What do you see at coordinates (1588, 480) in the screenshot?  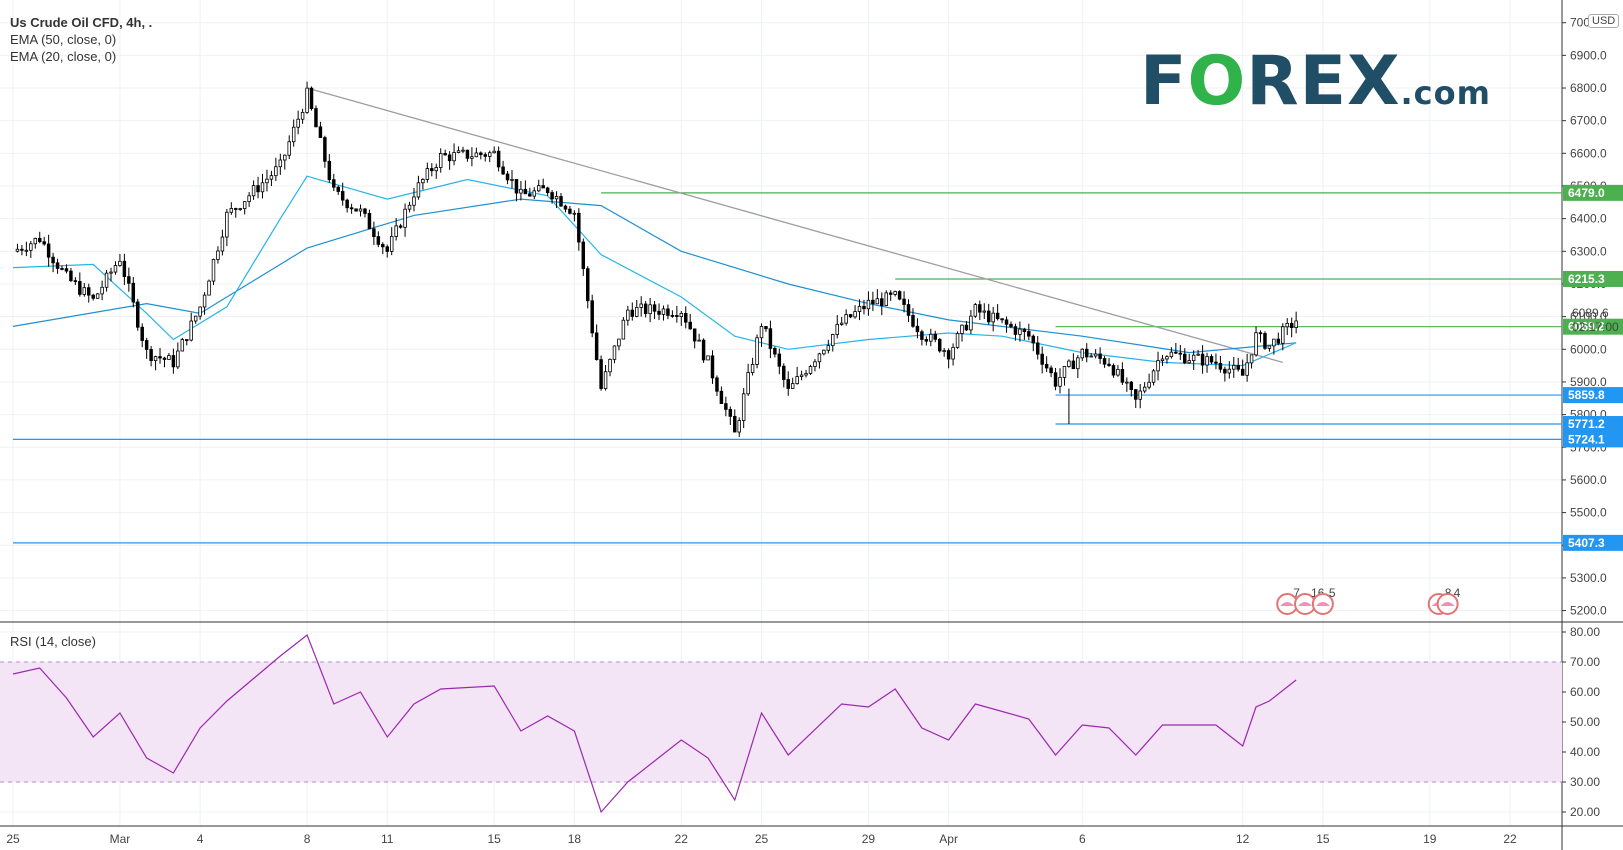 I see `price-tick-label: 5600.0` at bounding box center [1588, 480].